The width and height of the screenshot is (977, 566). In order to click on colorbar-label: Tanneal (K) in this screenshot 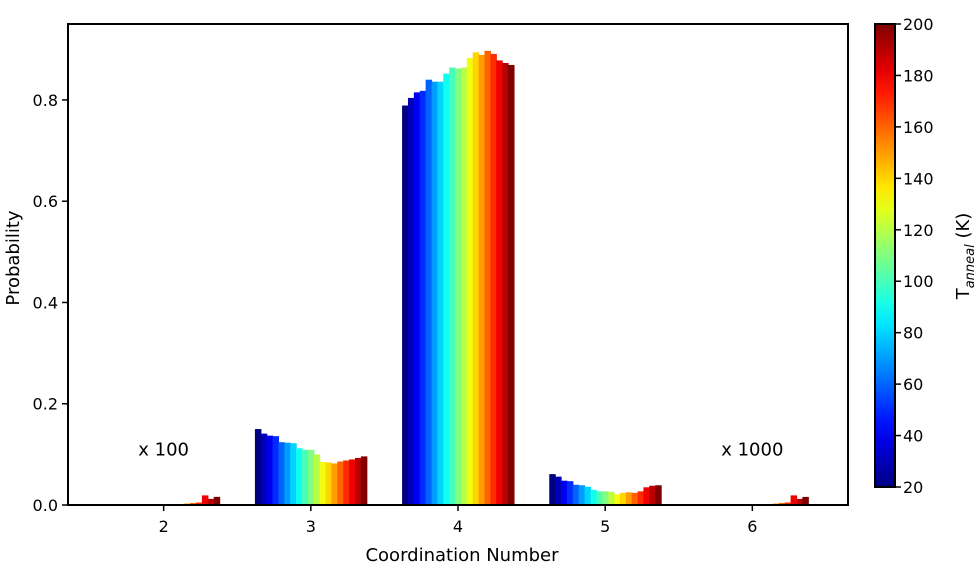, I will do `click(965, 257)`.